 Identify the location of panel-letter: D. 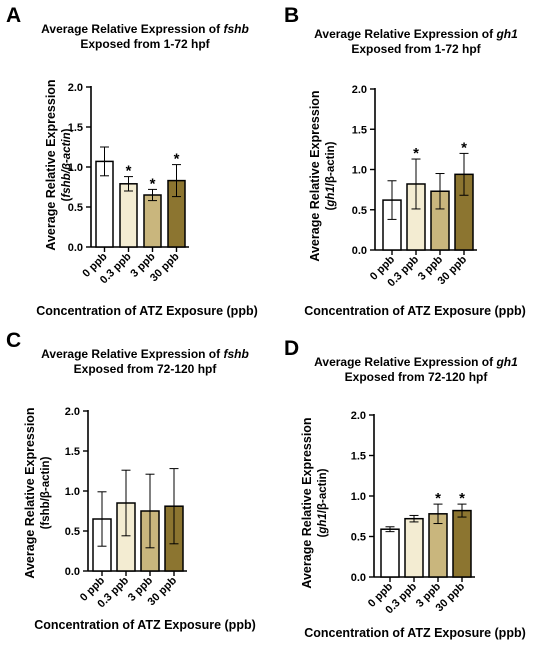
(292, 348).